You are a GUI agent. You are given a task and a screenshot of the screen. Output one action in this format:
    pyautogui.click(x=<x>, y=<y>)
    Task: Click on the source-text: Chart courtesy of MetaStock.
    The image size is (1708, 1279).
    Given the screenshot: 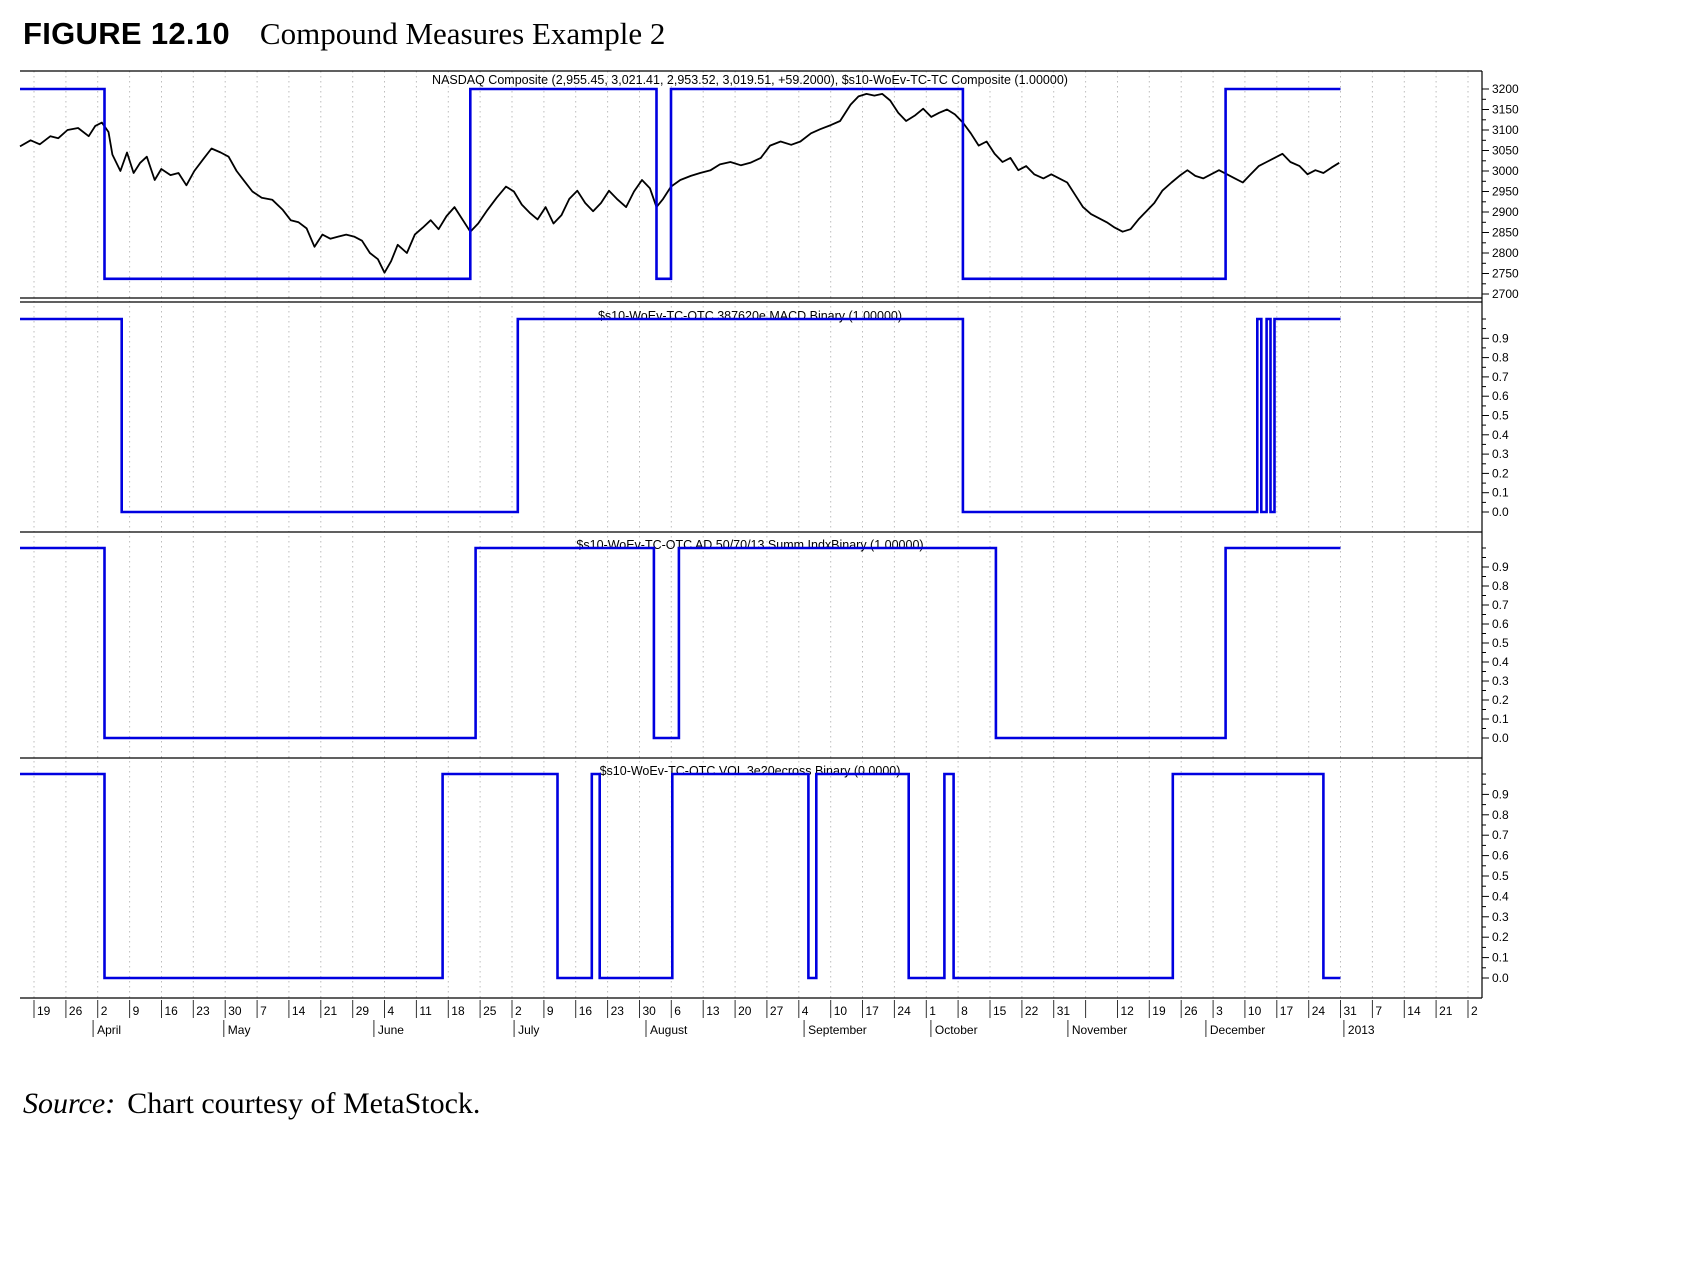 What is the action you would take?
    pyautogui.click(x=304, y=1103)
    